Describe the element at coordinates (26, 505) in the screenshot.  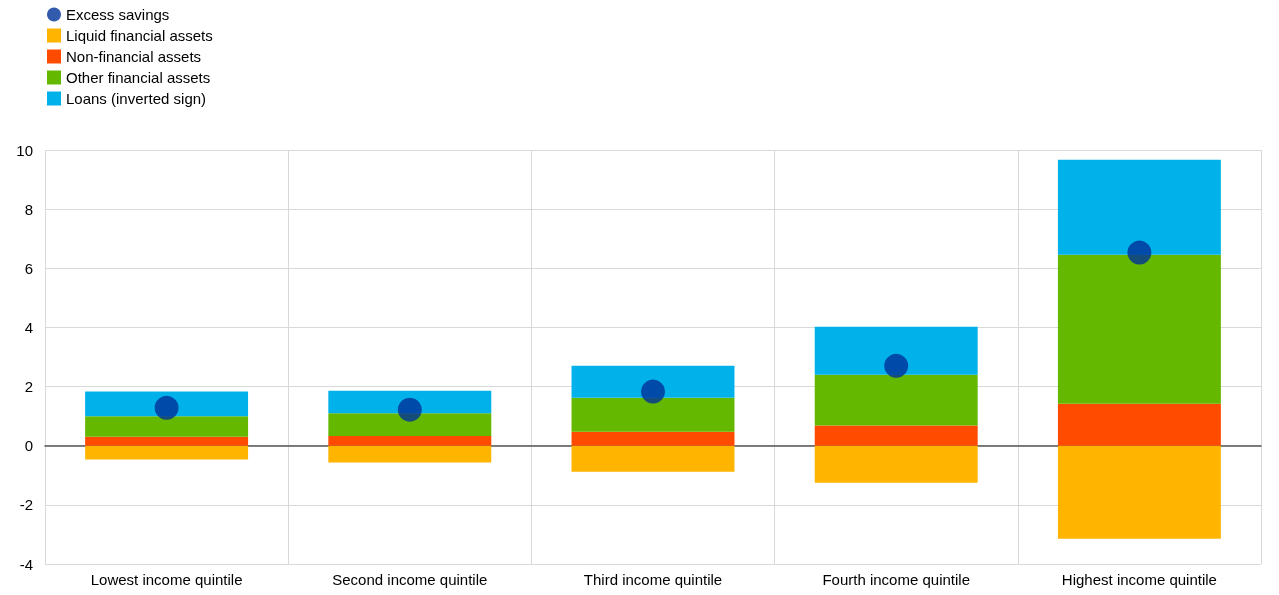
I see `y-tick-label: -2` at that location.